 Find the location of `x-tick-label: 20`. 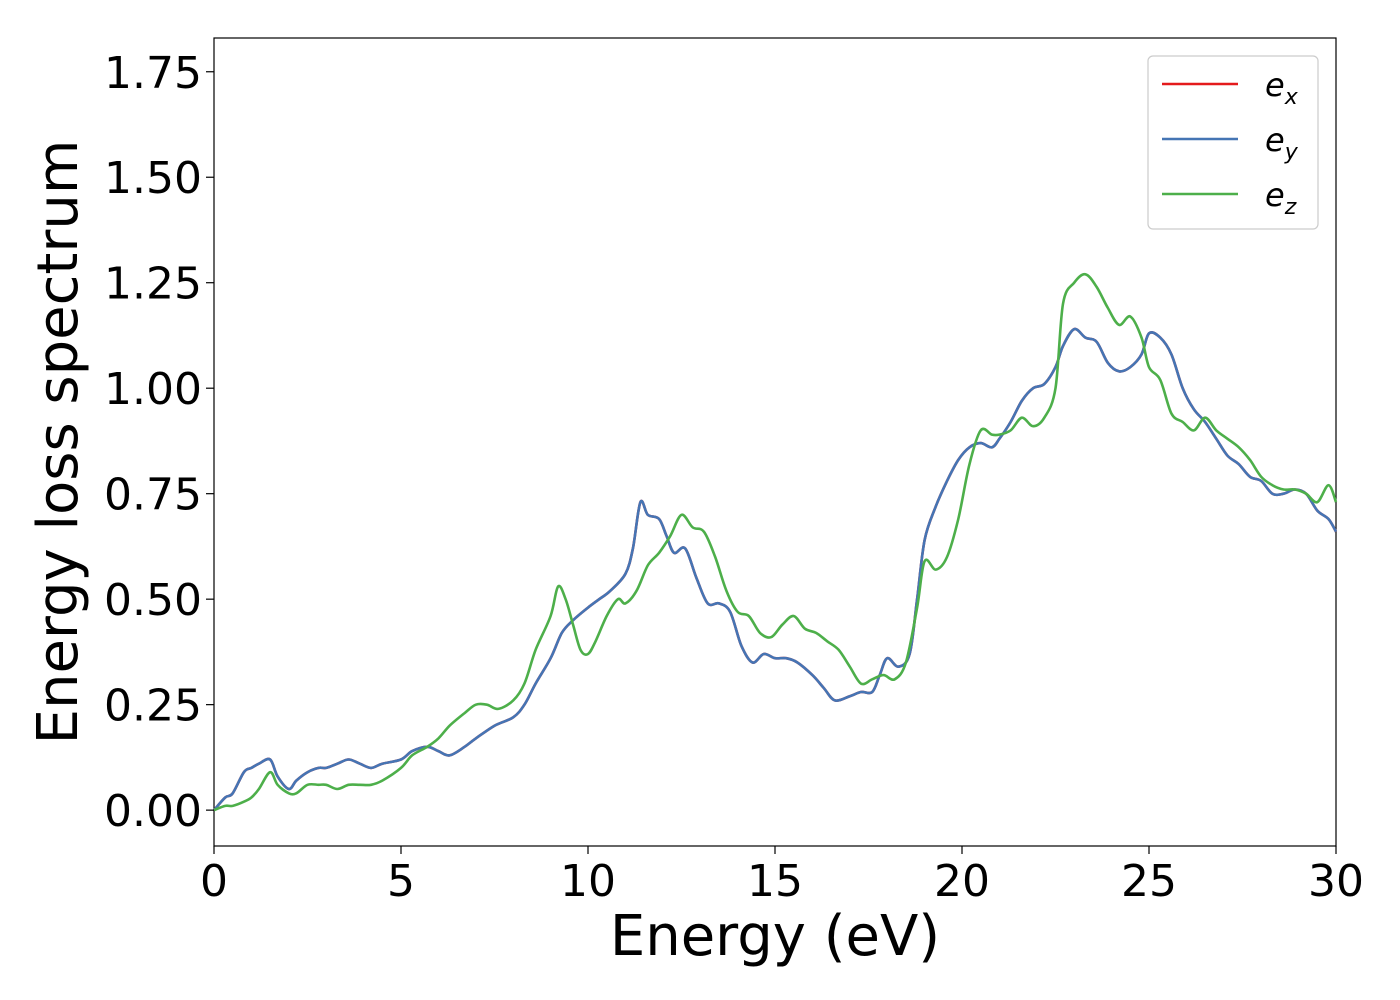

x-tick-label: 20 is located at coordinates (962, 881).